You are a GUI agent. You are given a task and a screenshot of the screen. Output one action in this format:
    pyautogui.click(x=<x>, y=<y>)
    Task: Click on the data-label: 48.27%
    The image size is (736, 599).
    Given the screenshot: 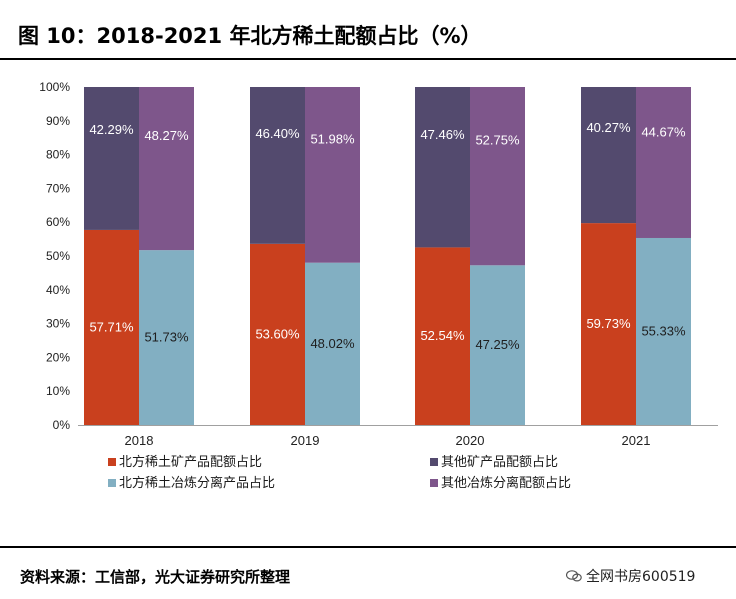 What is the action you would take?
    pyautogui.click(x=166, y=135)
    